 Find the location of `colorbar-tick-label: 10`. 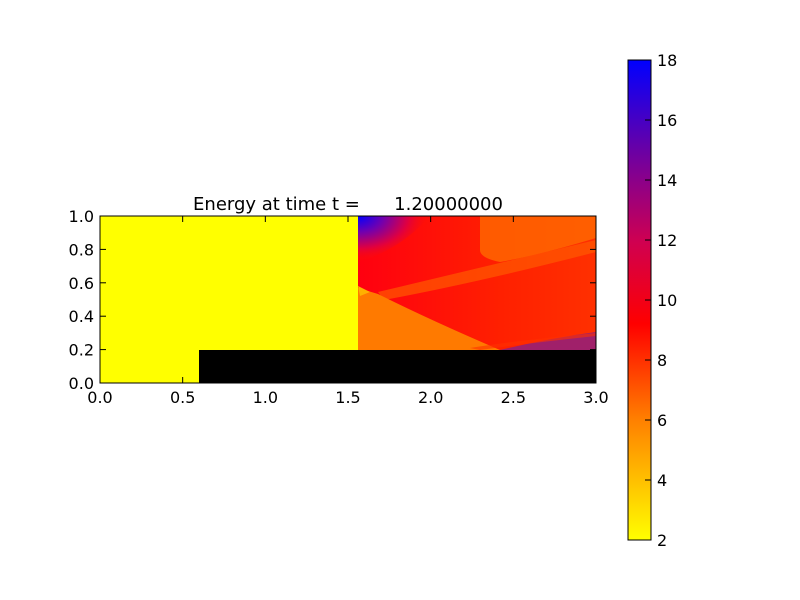

colorbar-tick-label: 10 is located at coordinates (667, 300).